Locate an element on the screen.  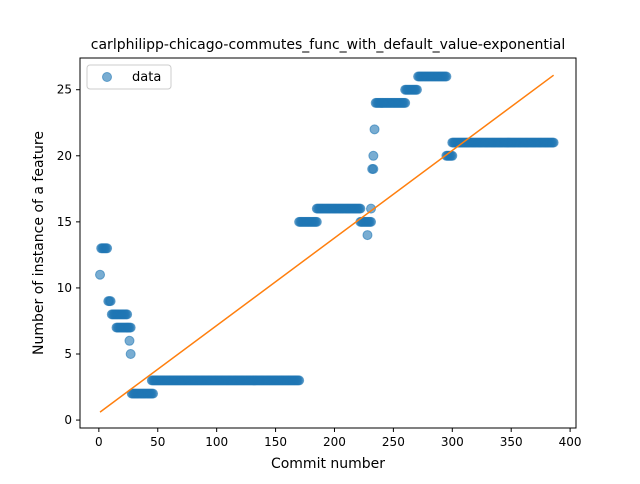
legend-box is located at coordinates (129, 77).